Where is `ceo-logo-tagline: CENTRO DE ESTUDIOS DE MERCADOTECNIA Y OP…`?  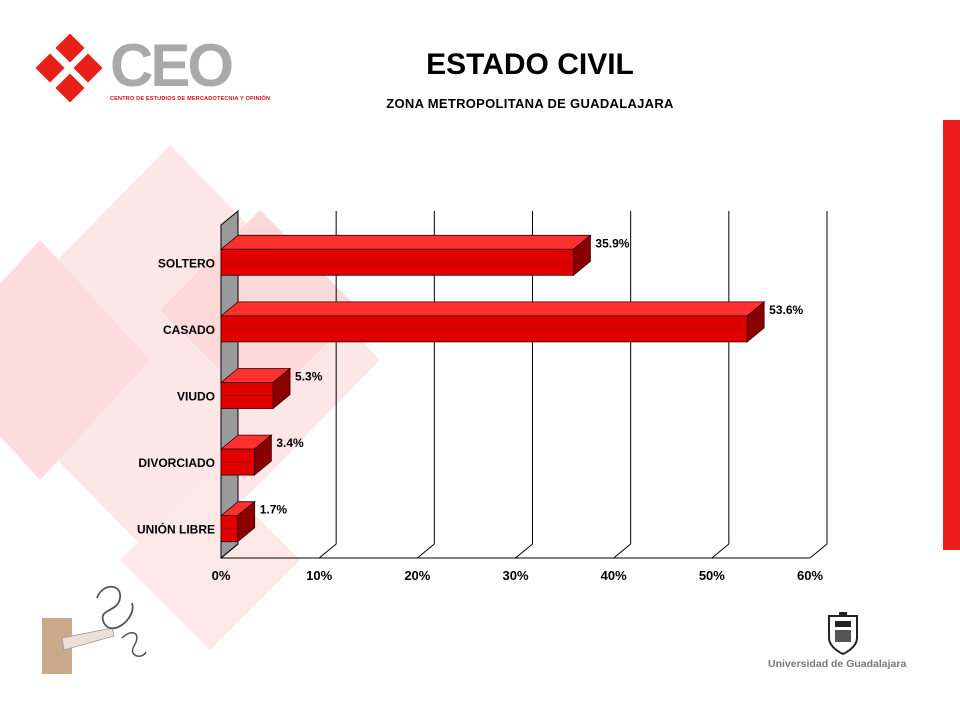
ceo-logo-tagline: CENTRO DE ESTUDIOS DE MERCADOTECNIA Y OP… is located at coordinates (190, 99).